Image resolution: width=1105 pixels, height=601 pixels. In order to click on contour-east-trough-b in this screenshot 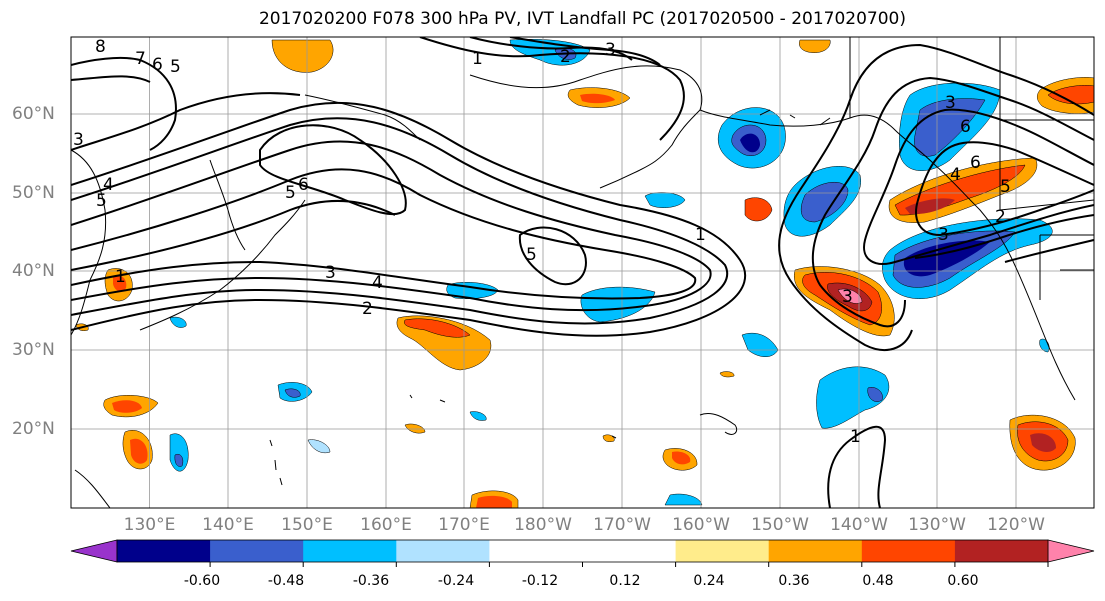, I will do `click(952, 202)`.